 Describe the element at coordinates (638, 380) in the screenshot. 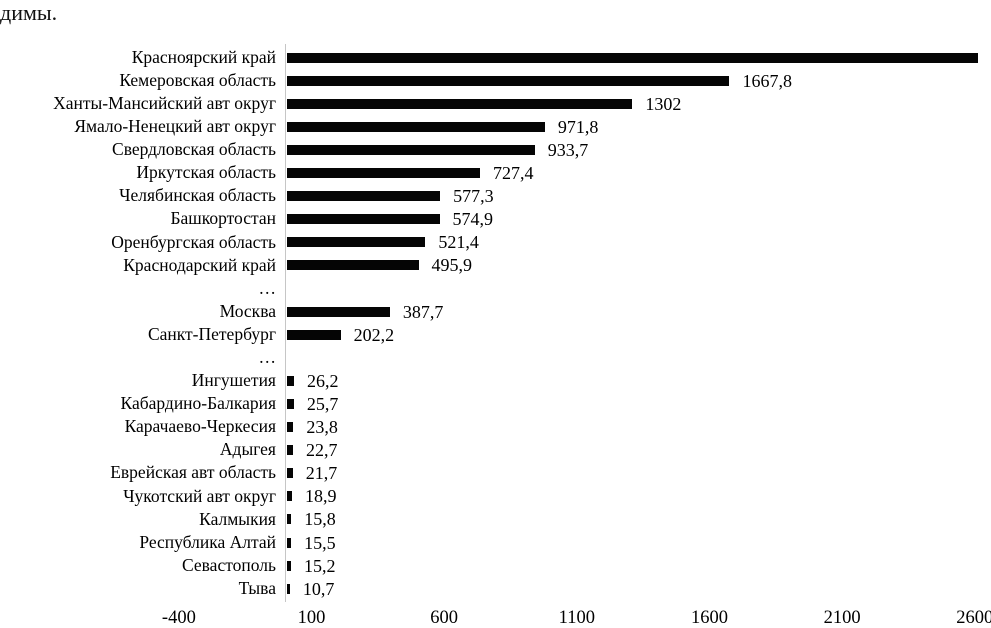

I see `row-plot: 26,2` at that location.